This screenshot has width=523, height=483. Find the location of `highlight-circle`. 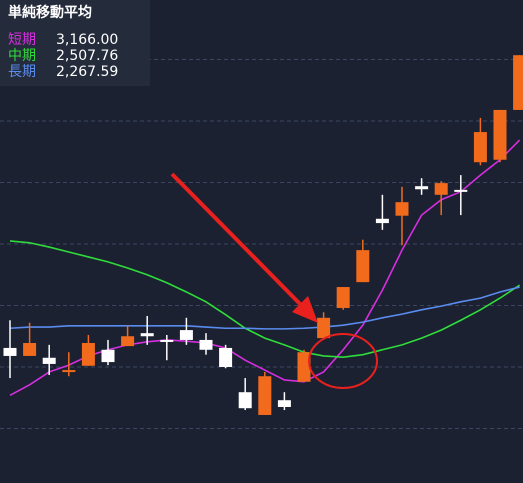

highlight-circle is located at coordinates (343, 361).